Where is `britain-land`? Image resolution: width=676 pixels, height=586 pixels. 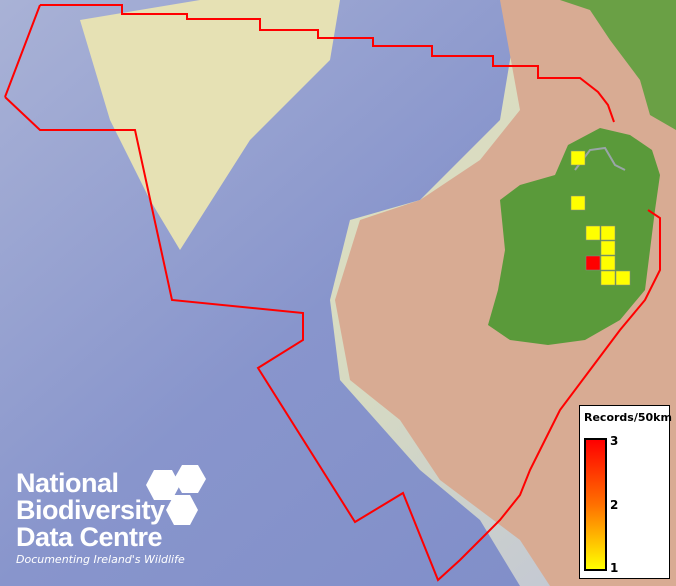 britain-land is located at coordinates (618, 65).